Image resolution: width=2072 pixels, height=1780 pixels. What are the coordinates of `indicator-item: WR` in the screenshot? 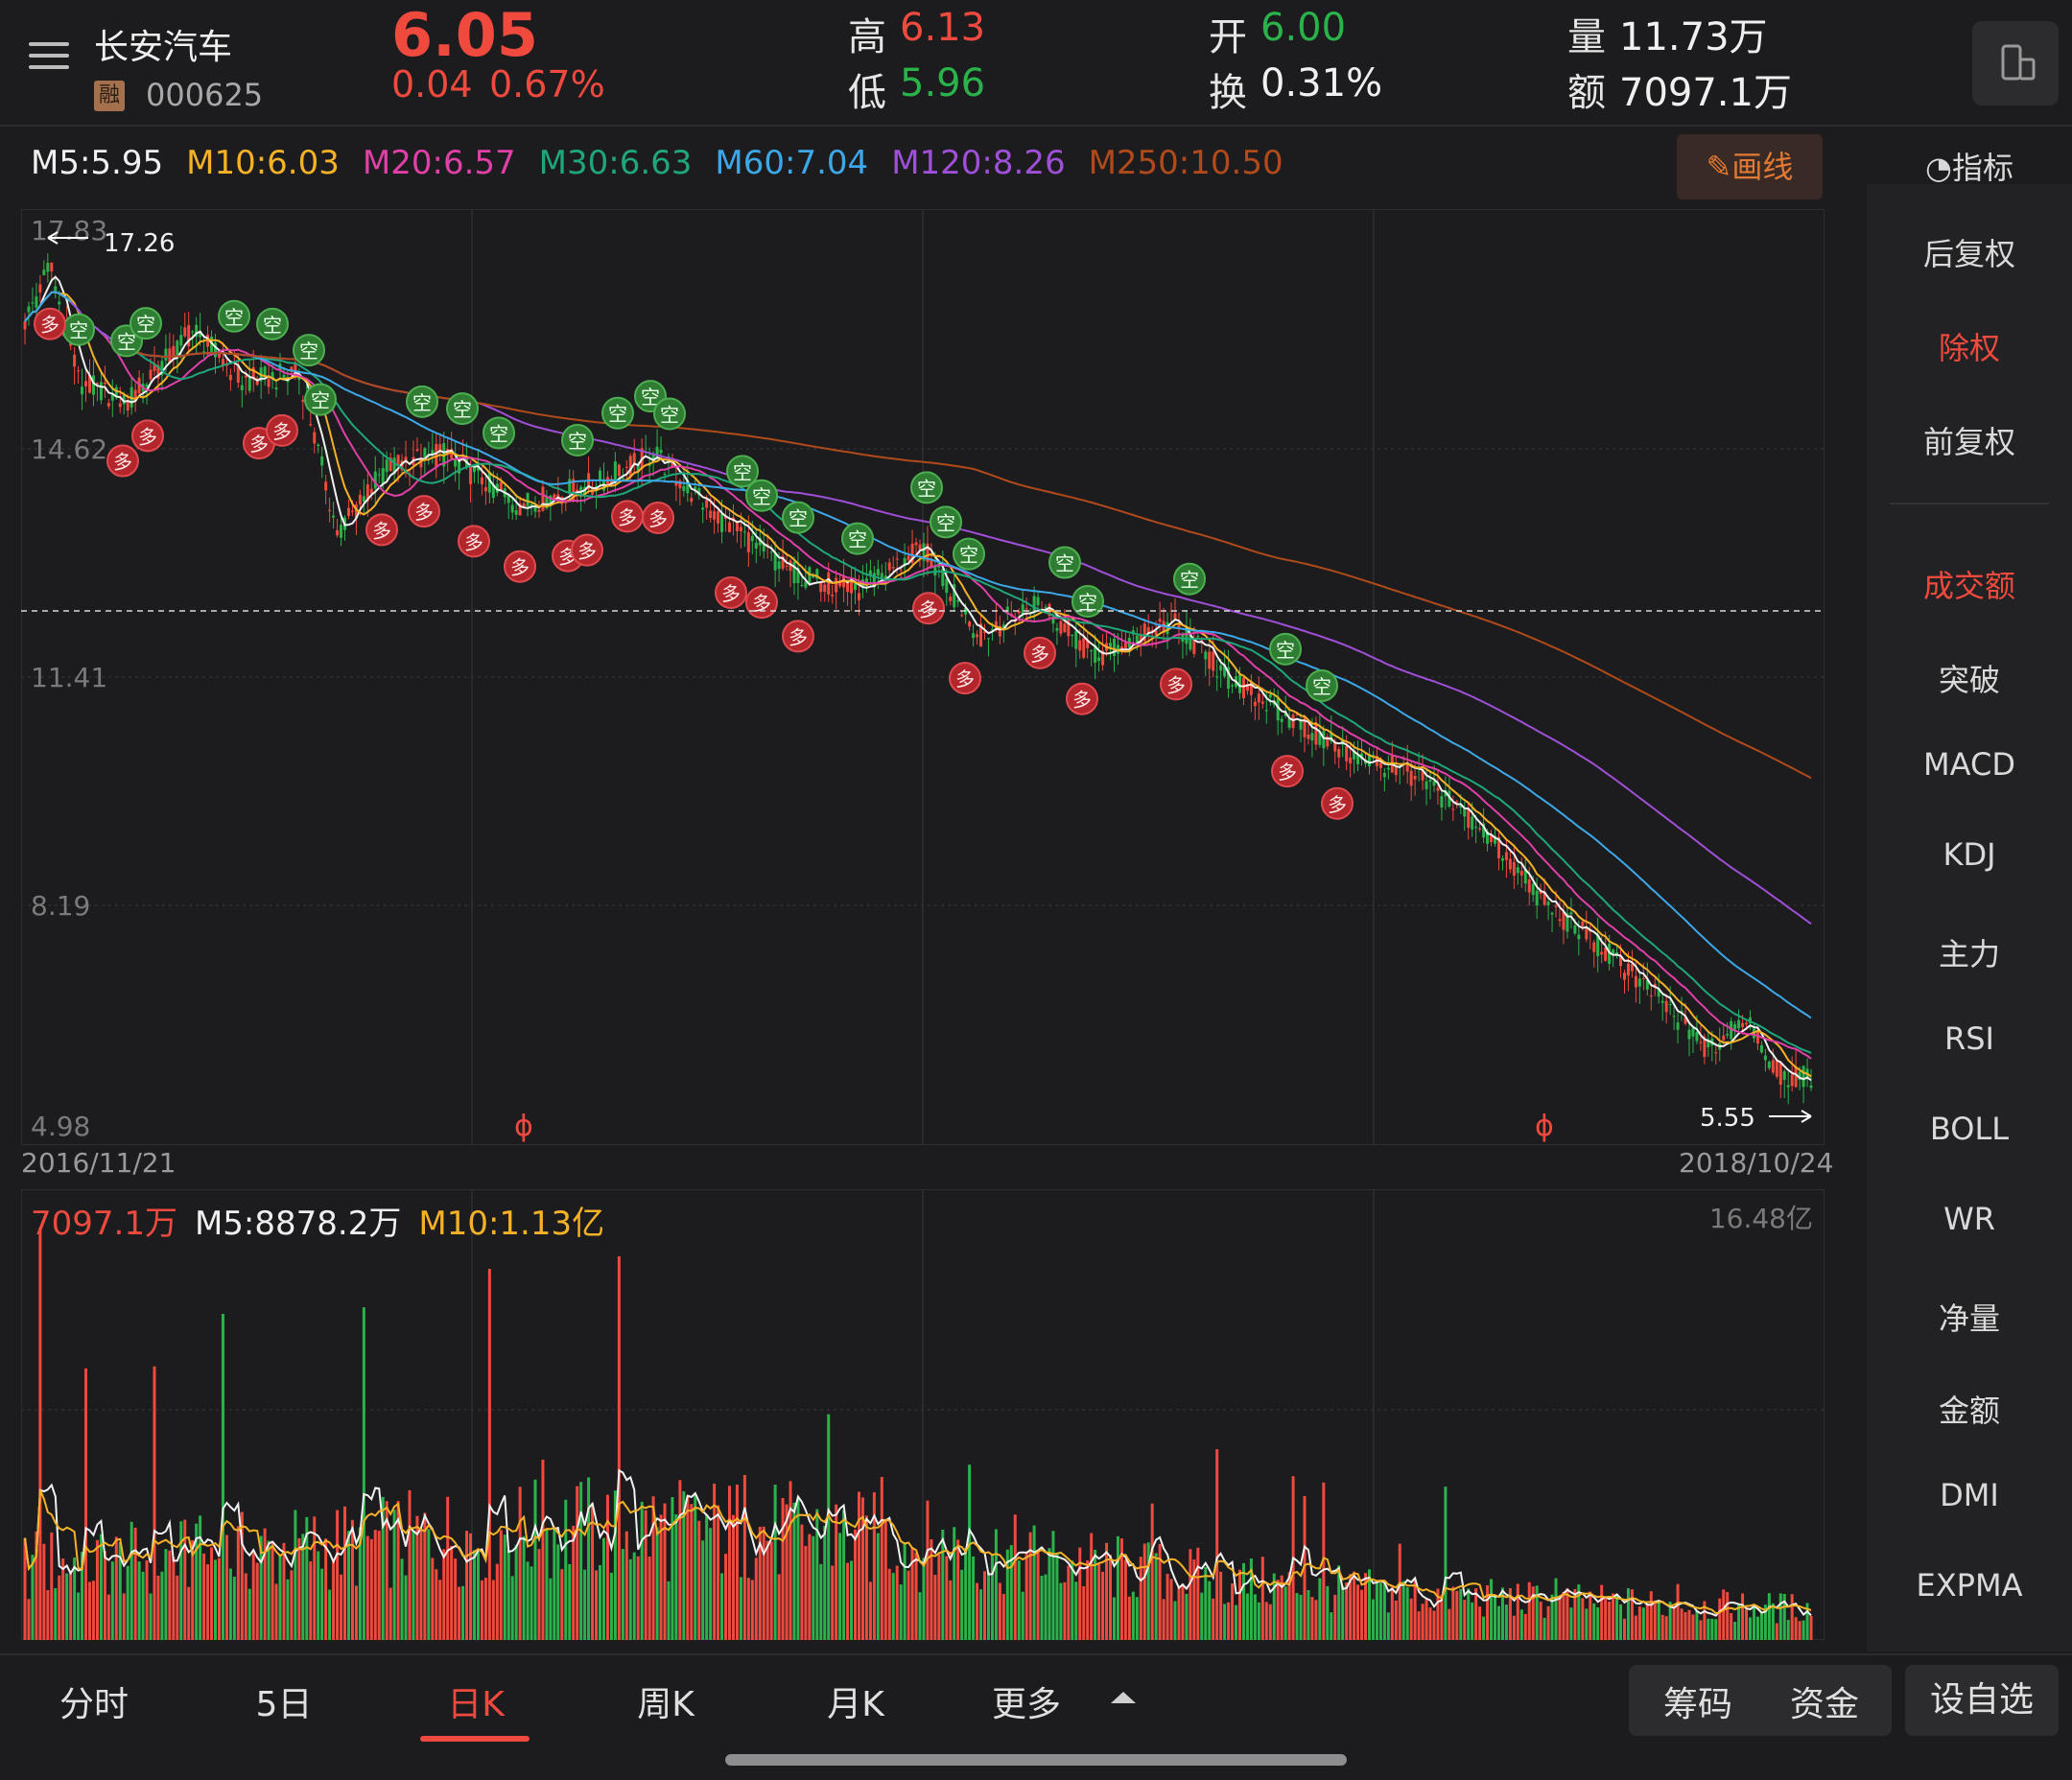 It's located at (1969, 1219).